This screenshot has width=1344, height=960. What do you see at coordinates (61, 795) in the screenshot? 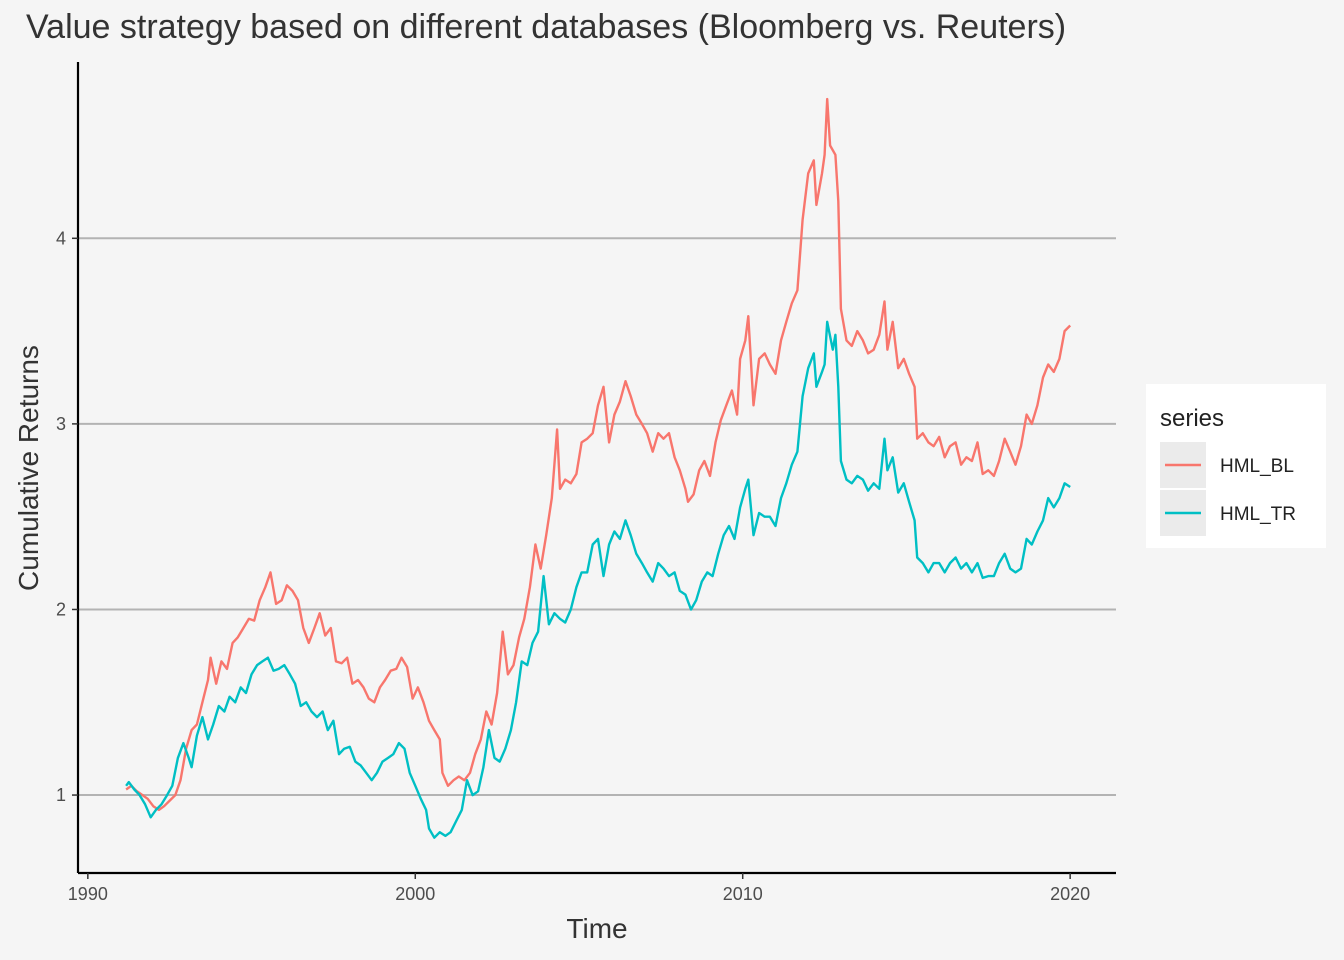
I see `y-tick-label: 1` at bounding box center [61, 795].